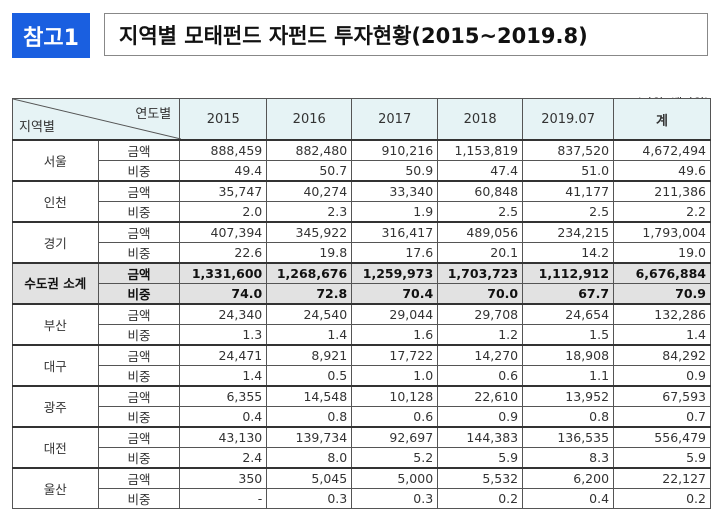  What do you see at coordinates (662, 376) in the screenshot?
I see `share-cell: 0.9` at bounding box center [662, 376].